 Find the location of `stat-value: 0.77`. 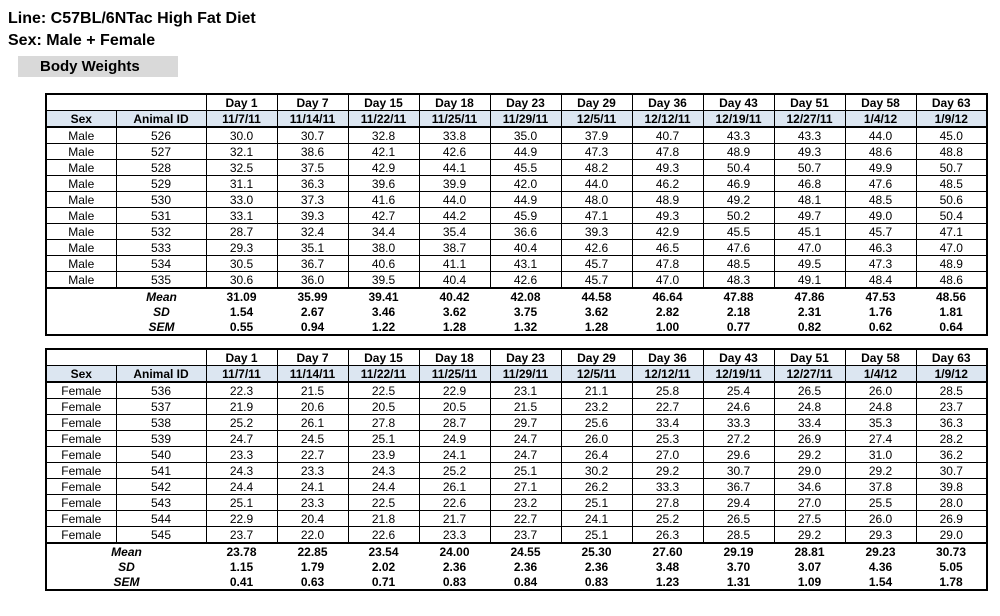

stat-value: 0.77 is located at coordinates (738, 327).